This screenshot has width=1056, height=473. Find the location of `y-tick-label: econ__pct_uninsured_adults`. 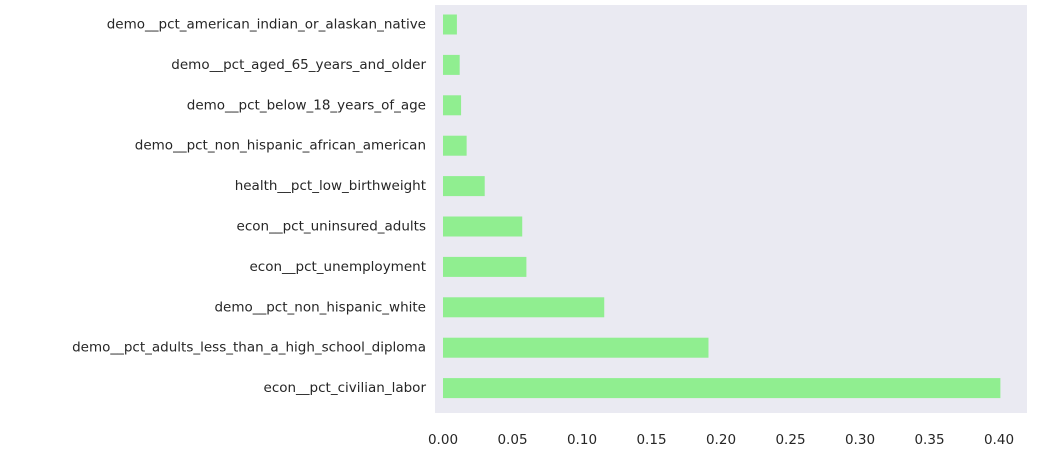

y-tick-label: econ__pct_uninsured_adults is located at coordinates (331, 227).